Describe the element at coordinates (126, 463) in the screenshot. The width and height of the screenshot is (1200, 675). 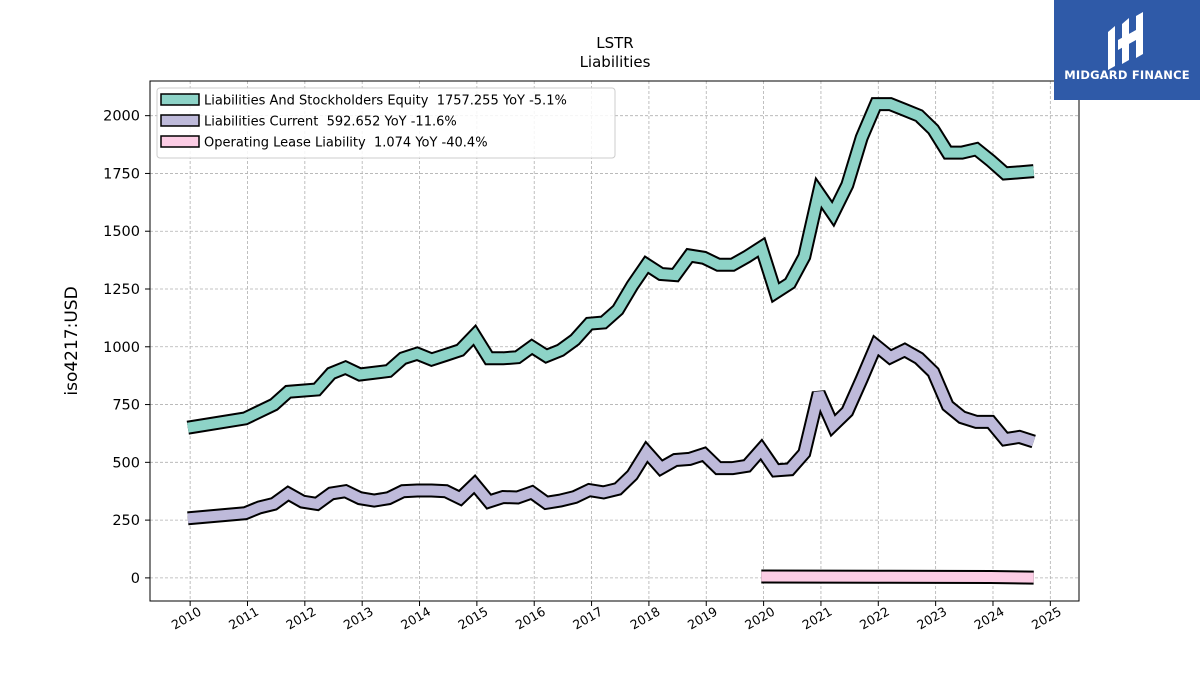
I see `y-tick-label: 500` at that location.